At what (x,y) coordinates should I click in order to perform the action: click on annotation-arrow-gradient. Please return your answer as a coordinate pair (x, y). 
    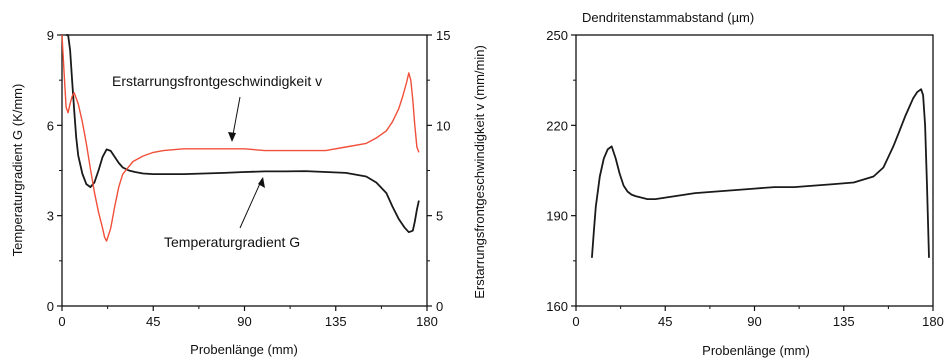
    Looking at the image, I should click on (252, 203).